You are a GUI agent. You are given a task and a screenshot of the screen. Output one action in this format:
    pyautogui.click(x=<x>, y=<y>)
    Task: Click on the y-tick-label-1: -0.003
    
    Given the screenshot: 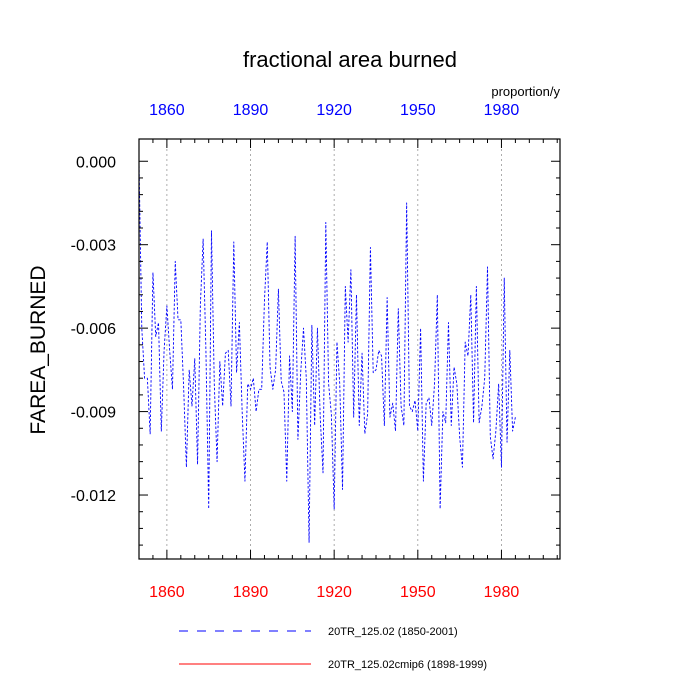 What is the action you would take?
    pyautogui.click(x=93, y=246)
    